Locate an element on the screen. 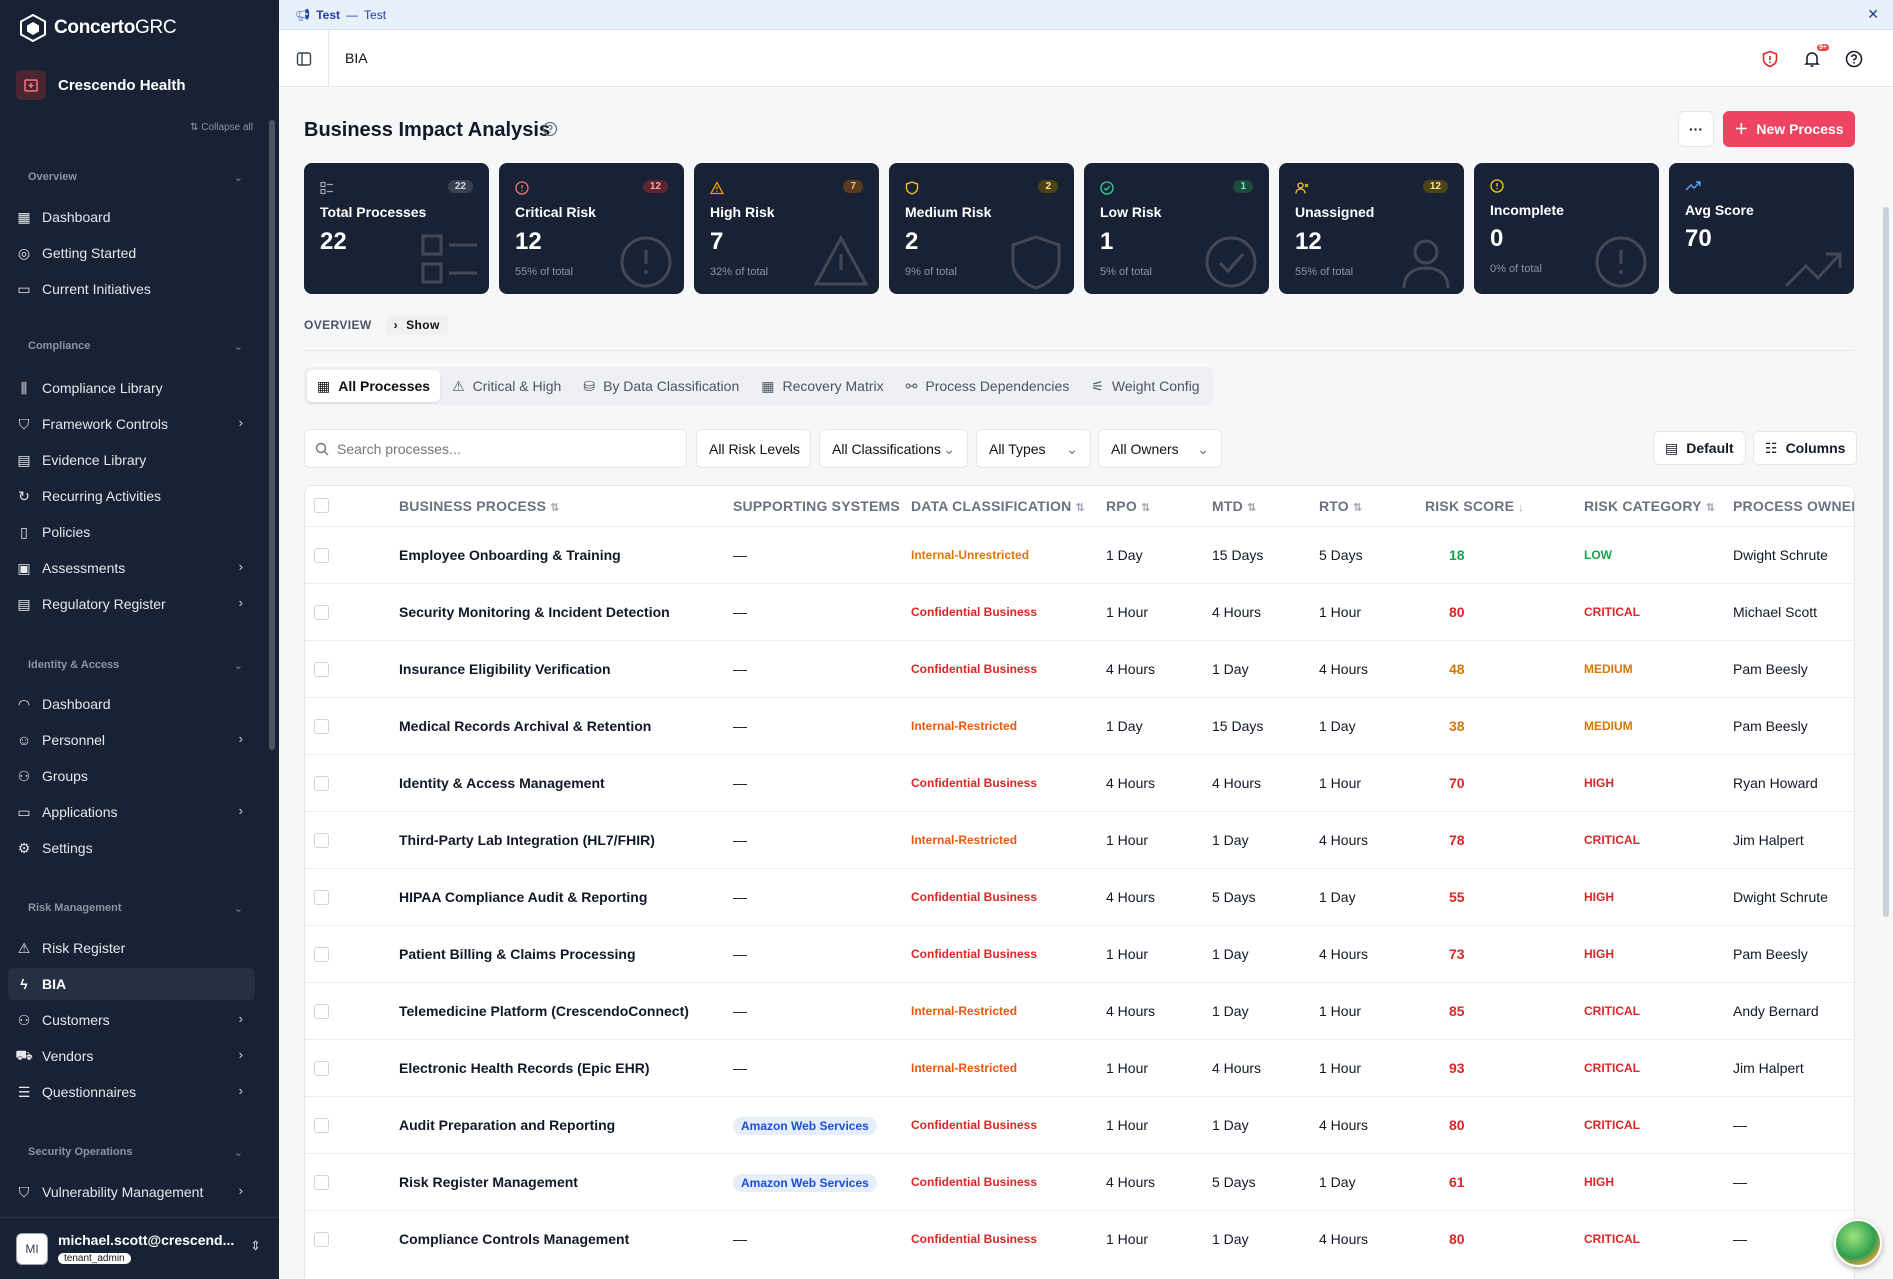  stat-card-unassigned: 12 Unassigned 12 55% of total is located at coordinates (1371, 228).